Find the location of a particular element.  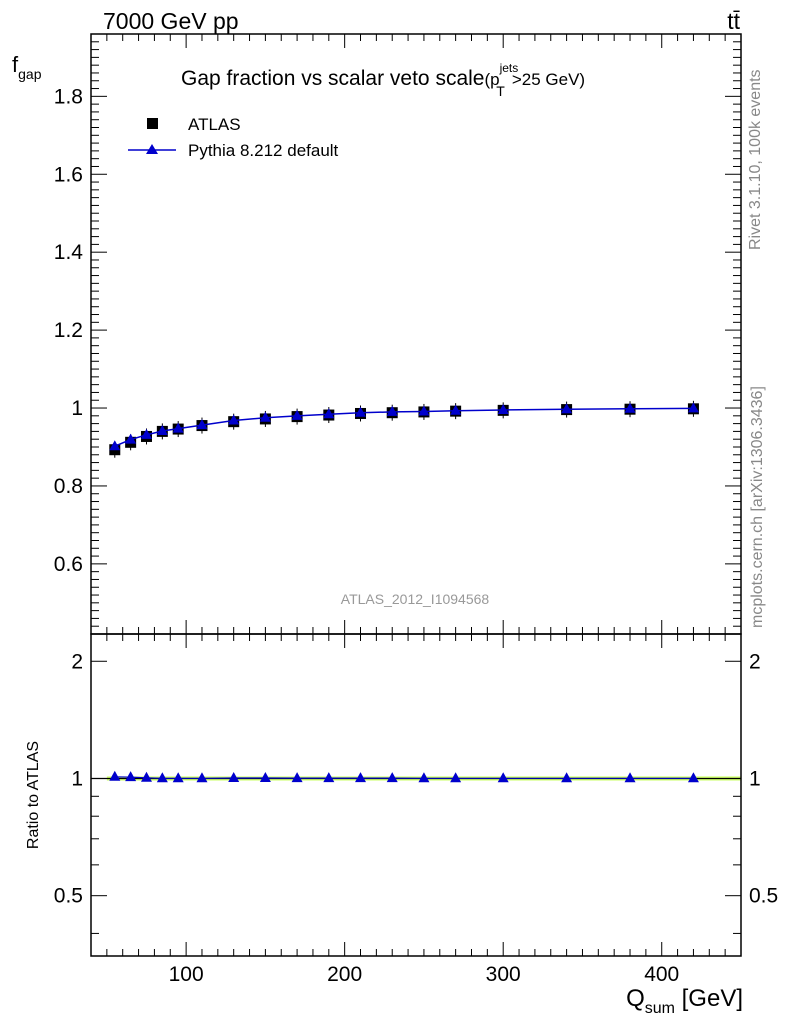

process-label: tt̄ is located at coordinates (733, 21).